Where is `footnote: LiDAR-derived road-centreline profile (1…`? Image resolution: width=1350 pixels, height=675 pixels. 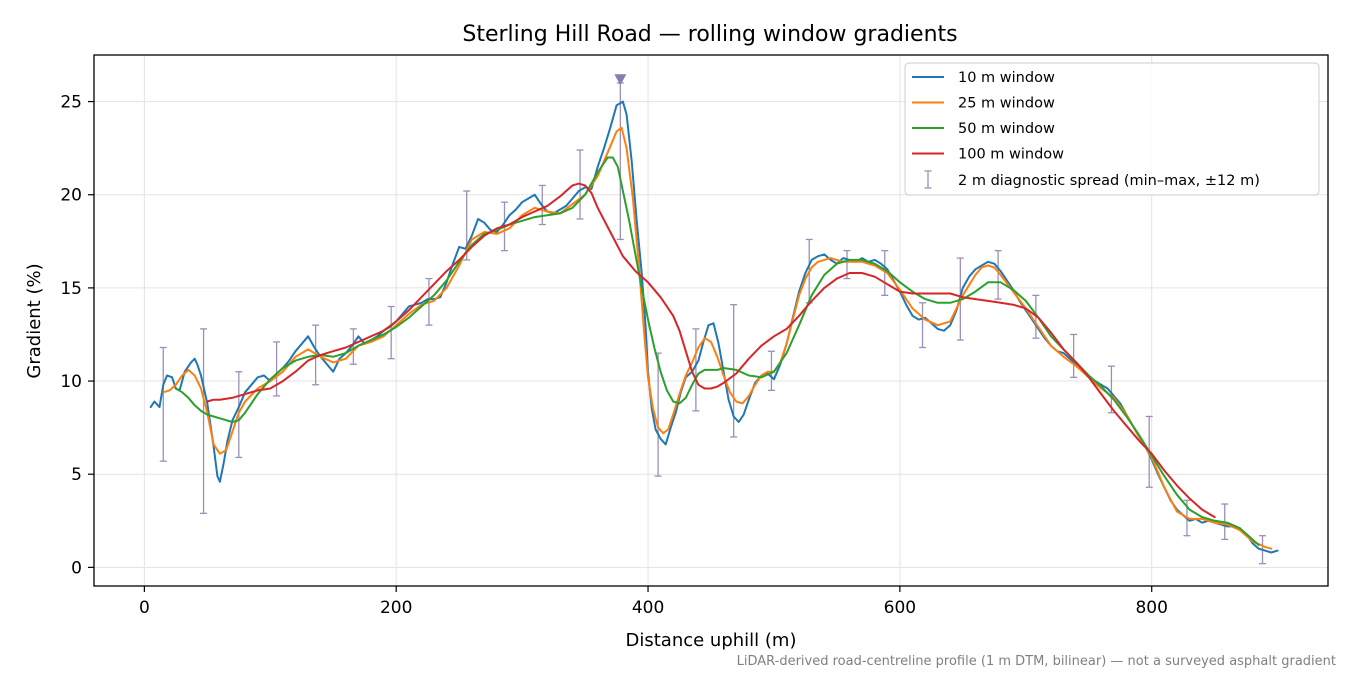
footnote: LiDAR-derived road-centreline profile (1… is located at coordinates (1036, 661).